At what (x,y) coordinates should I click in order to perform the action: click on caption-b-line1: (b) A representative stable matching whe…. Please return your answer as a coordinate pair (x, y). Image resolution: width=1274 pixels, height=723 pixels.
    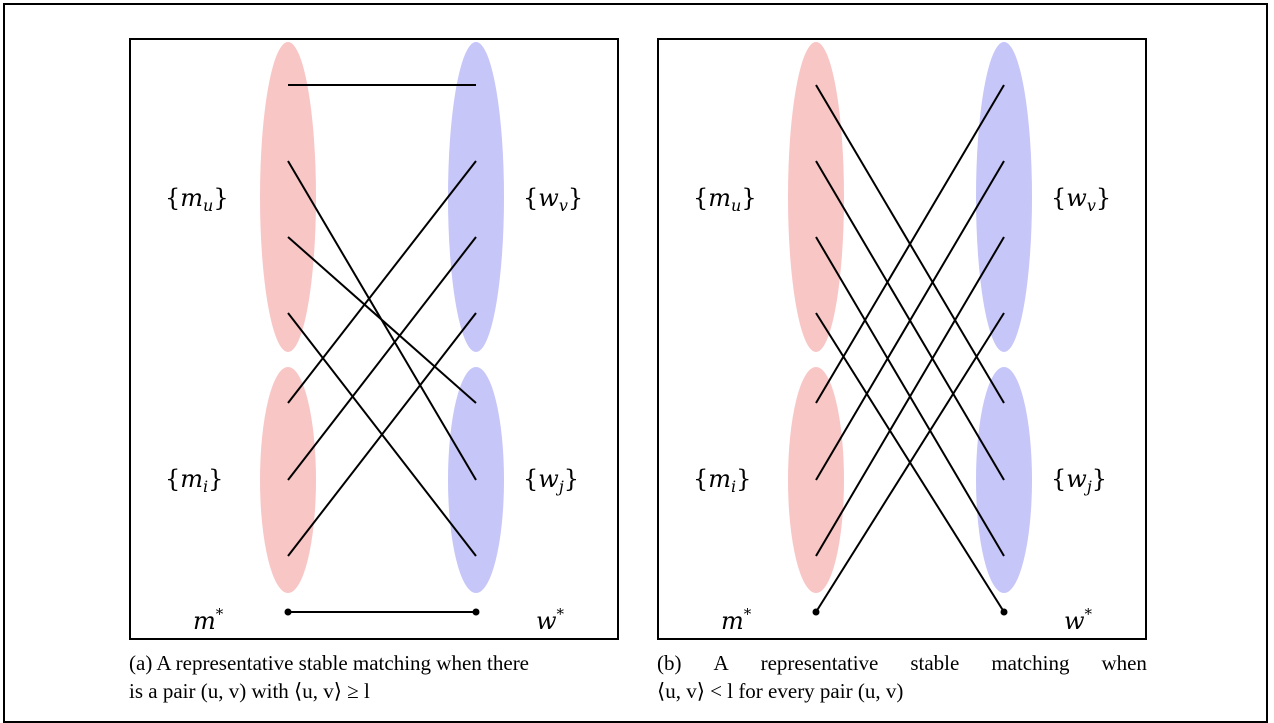
    Looking at the image, I should click on (902, 663).